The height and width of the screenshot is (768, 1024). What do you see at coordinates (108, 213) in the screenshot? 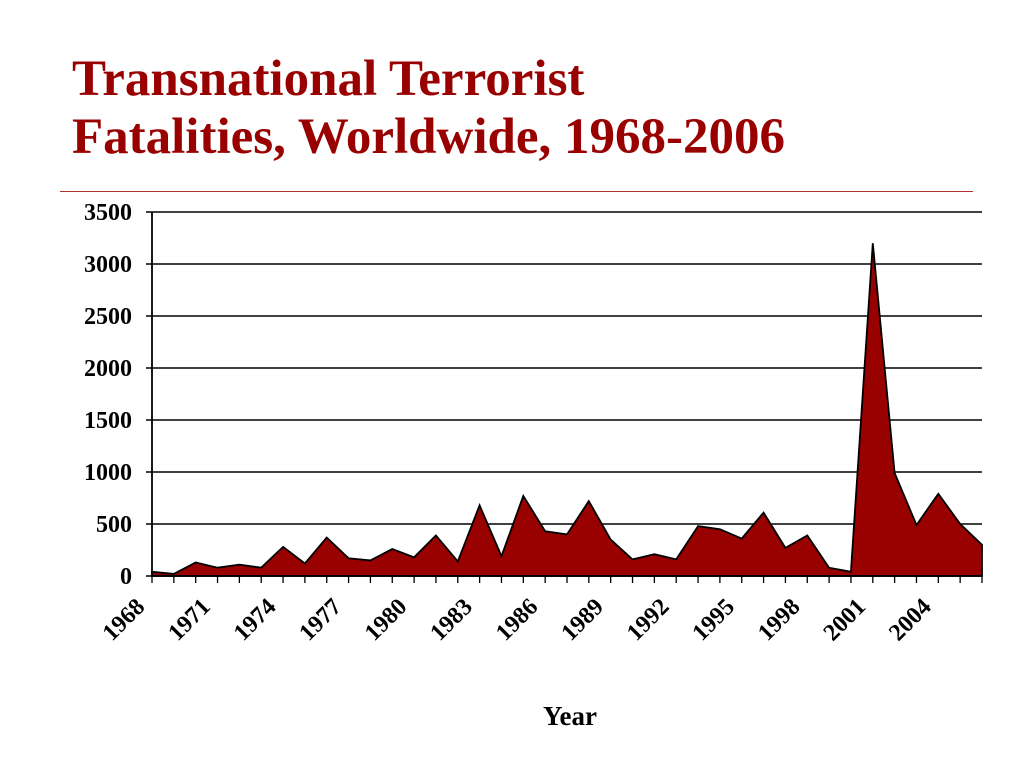
I see `y-tick-label-3500: 3500` at bounding box center [108, 213].